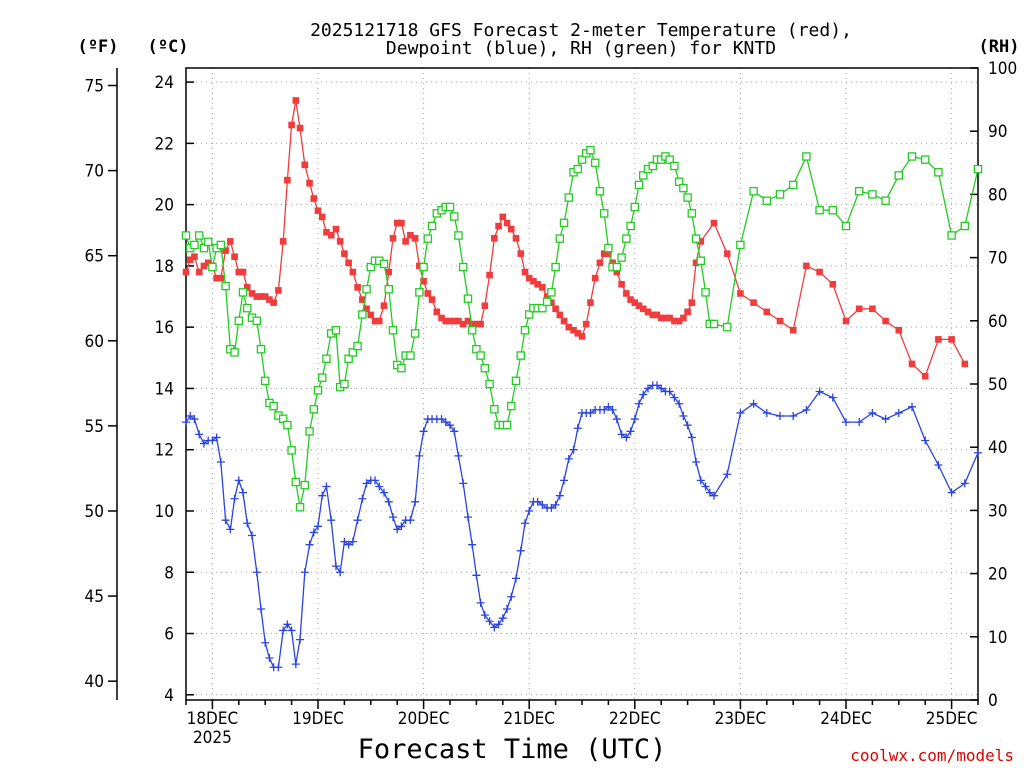 The image size is (1024, 768). I want to click on fahrenheit-tick-label: 60, so click(94, 342).